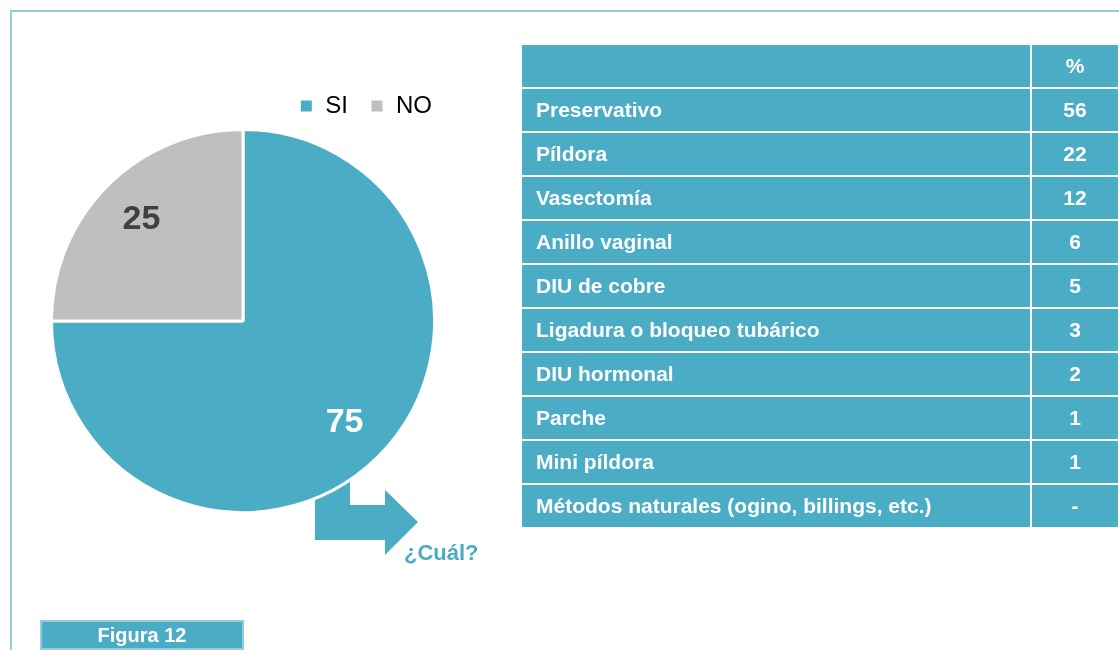 This screenshot has height=650, width=1119. Describe the element at coordinates (776, 110) in the screenshot. I see `category-label: Preservativo` at that location.